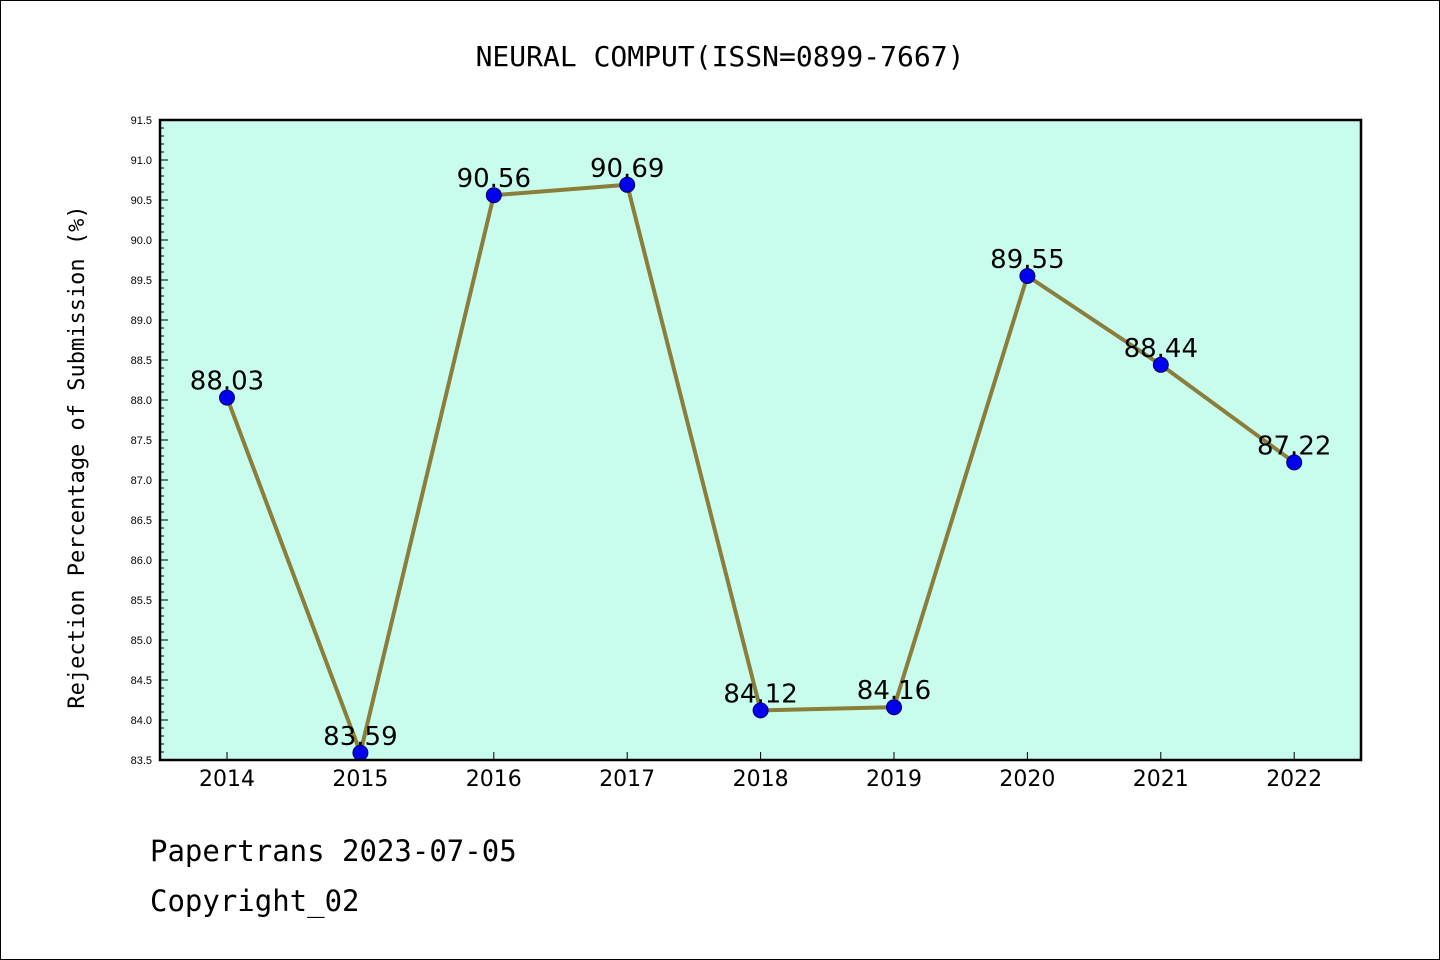  What do you see at coordinates (1161, 779) in the screenshot?
I see `x-tick-label: 2021` at bounding box center [1161, 779].